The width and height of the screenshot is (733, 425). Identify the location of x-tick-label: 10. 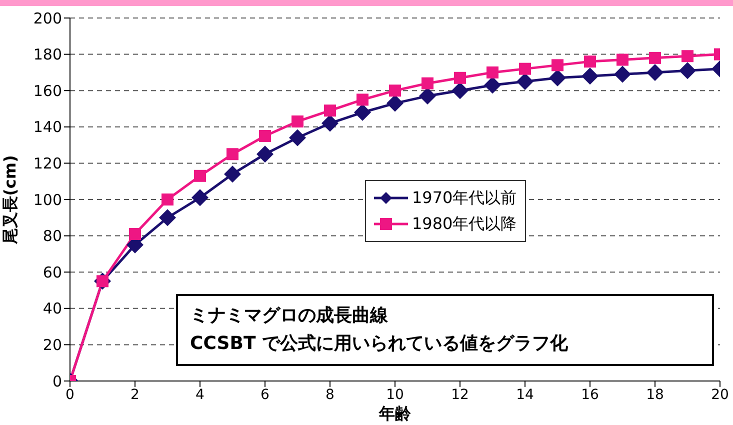
(395, 394).